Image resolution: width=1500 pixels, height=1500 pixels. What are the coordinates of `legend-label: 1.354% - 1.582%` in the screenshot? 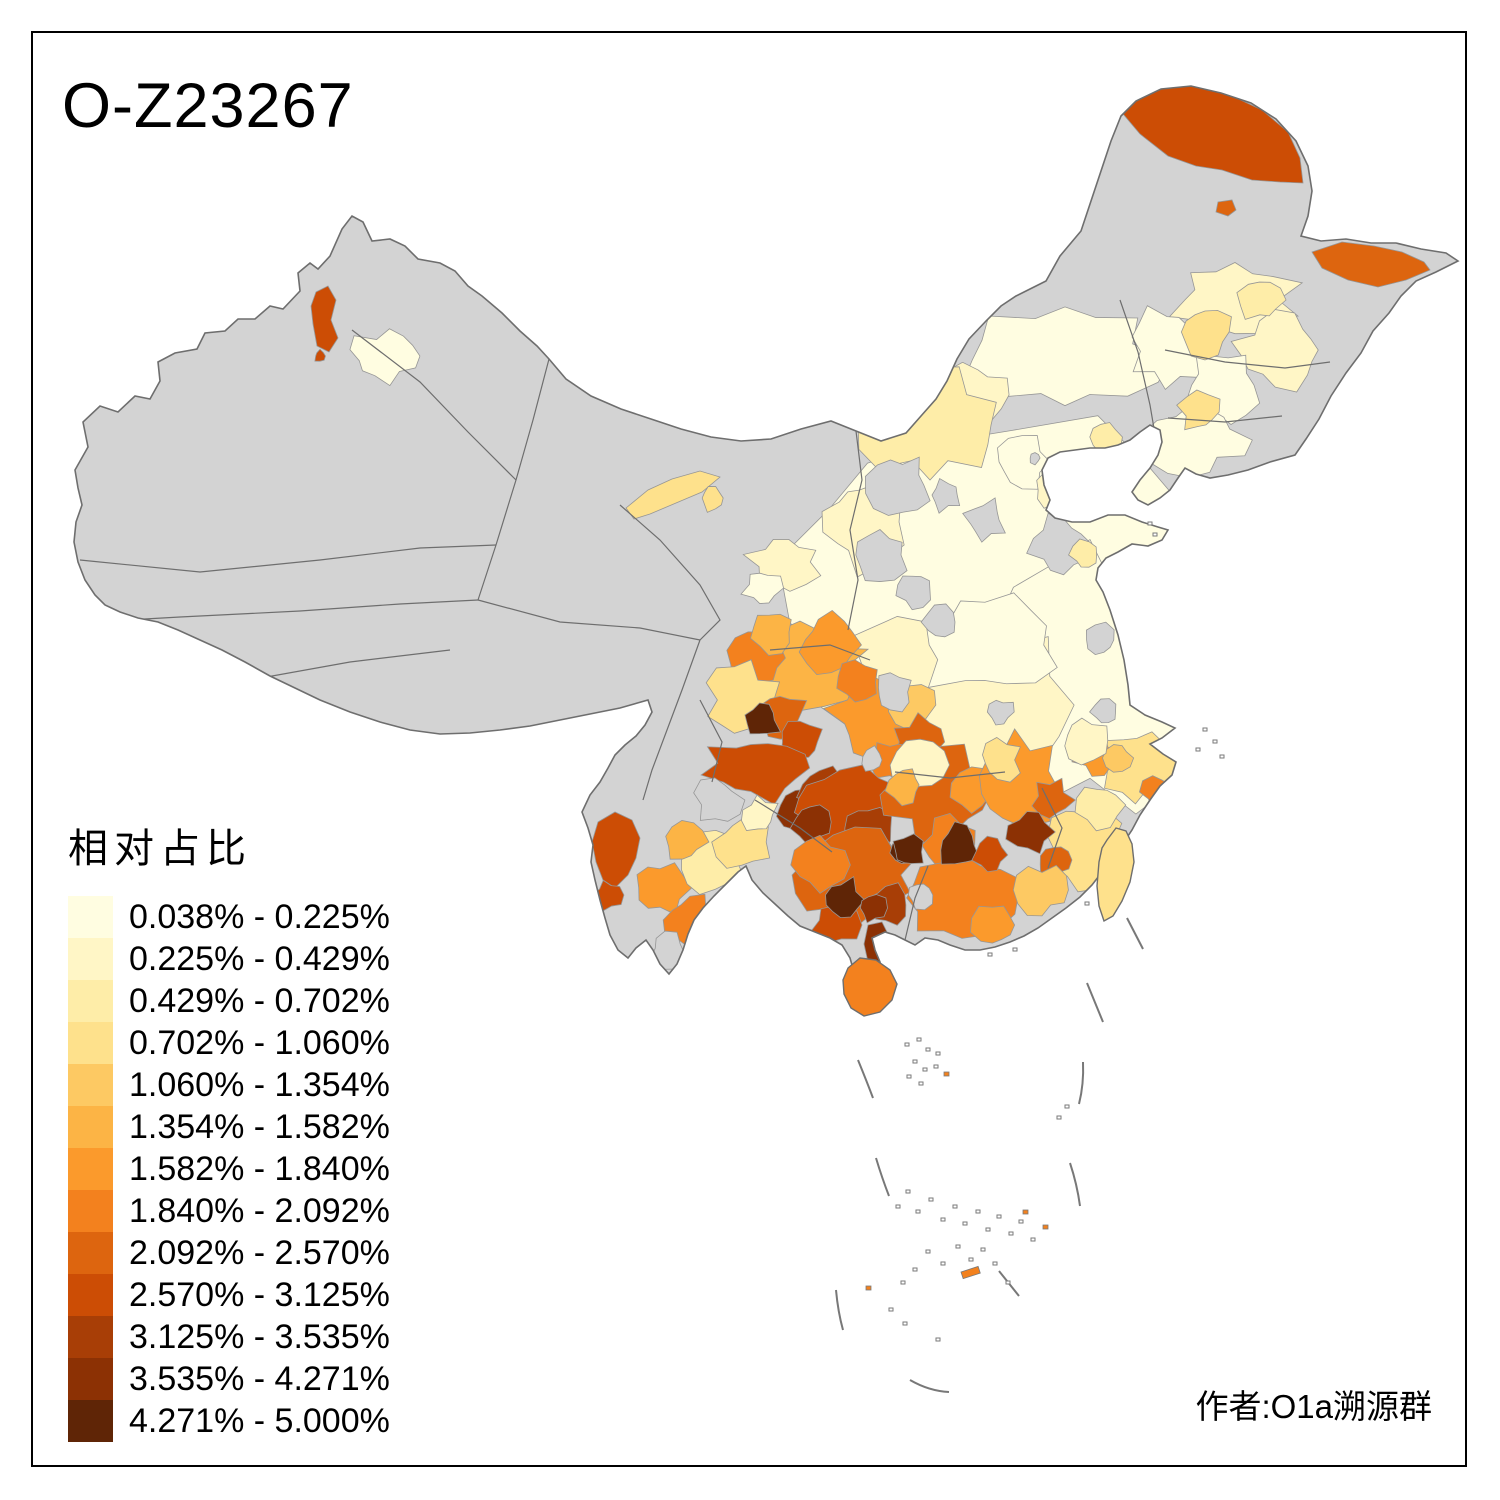 It's located at (259, 1126).